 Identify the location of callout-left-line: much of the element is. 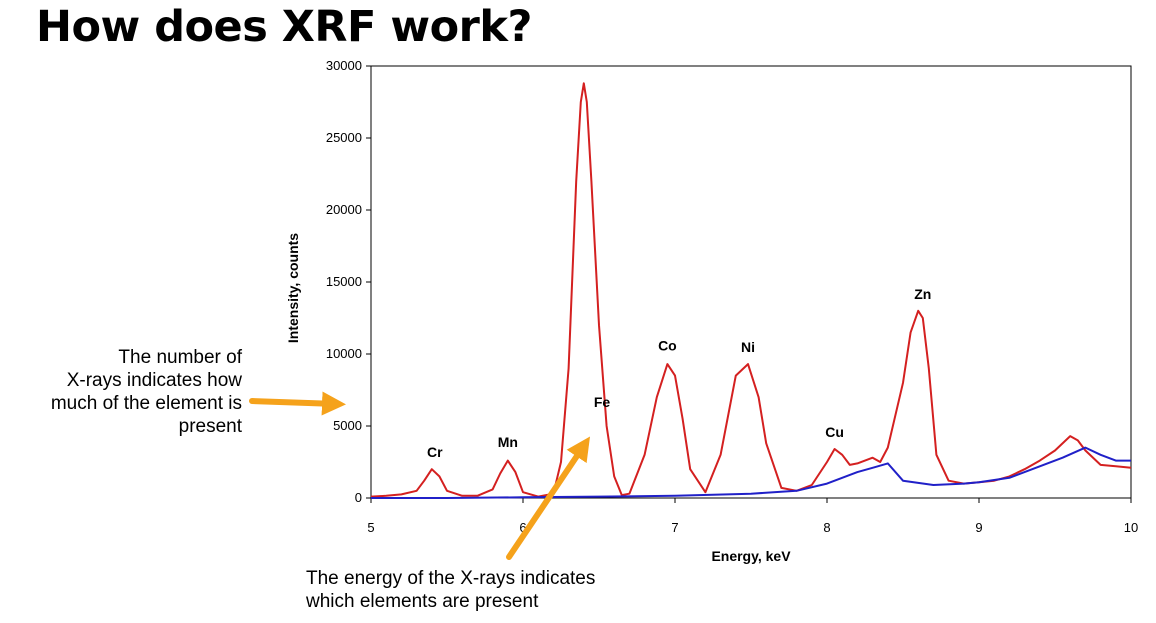
(146, 403).